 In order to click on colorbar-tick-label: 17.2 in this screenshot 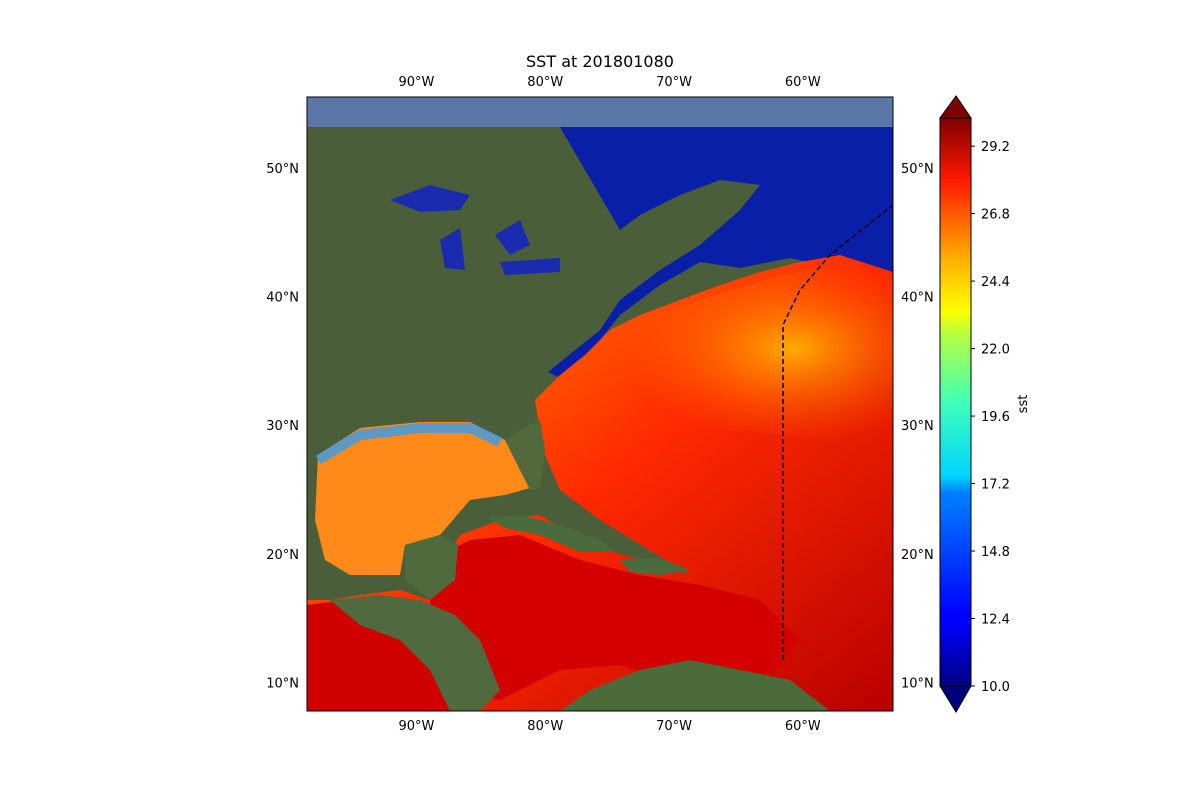, I will do `click(995, 485)`.